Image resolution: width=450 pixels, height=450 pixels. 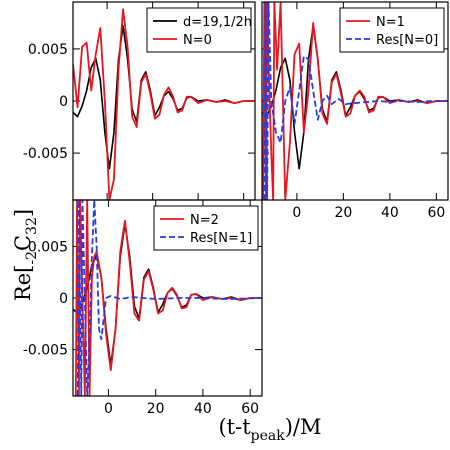 What do you see at coordinates (204, 220) in the screenshot?
I see `legend-label: N=2` at bounding box center [204, 220].